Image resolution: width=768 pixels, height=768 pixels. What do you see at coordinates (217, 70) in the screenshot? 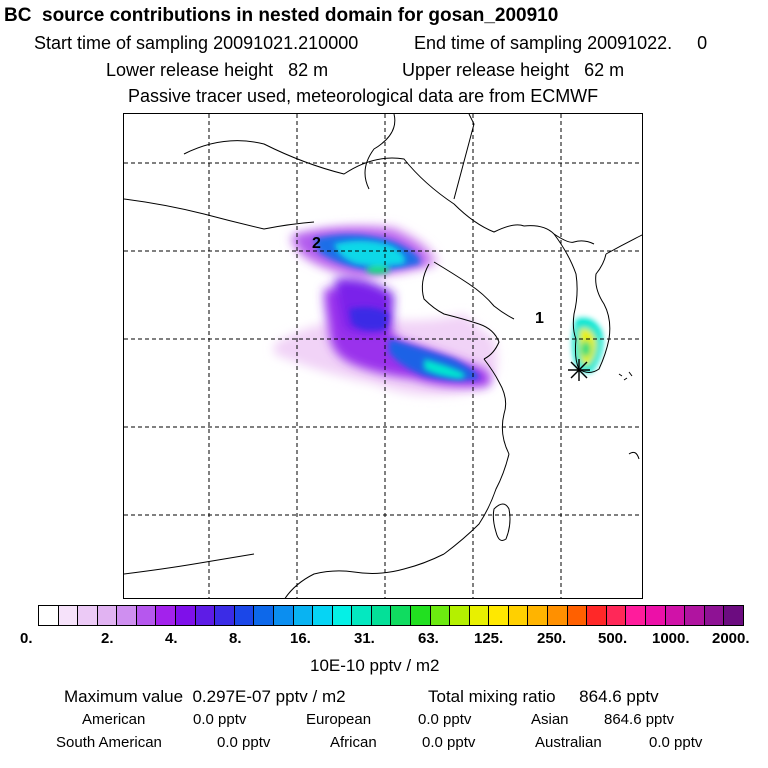
I see `lower-release-height: Lower release height 82 m` at bounding box center [217, 70].